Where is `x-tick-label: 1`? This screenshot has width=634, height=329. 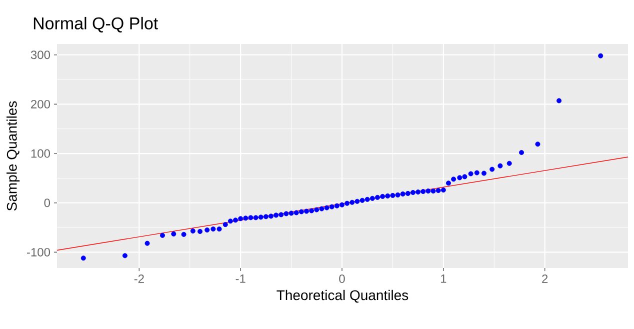
x-tick-label: 1 is located at coordinates (443, 278).